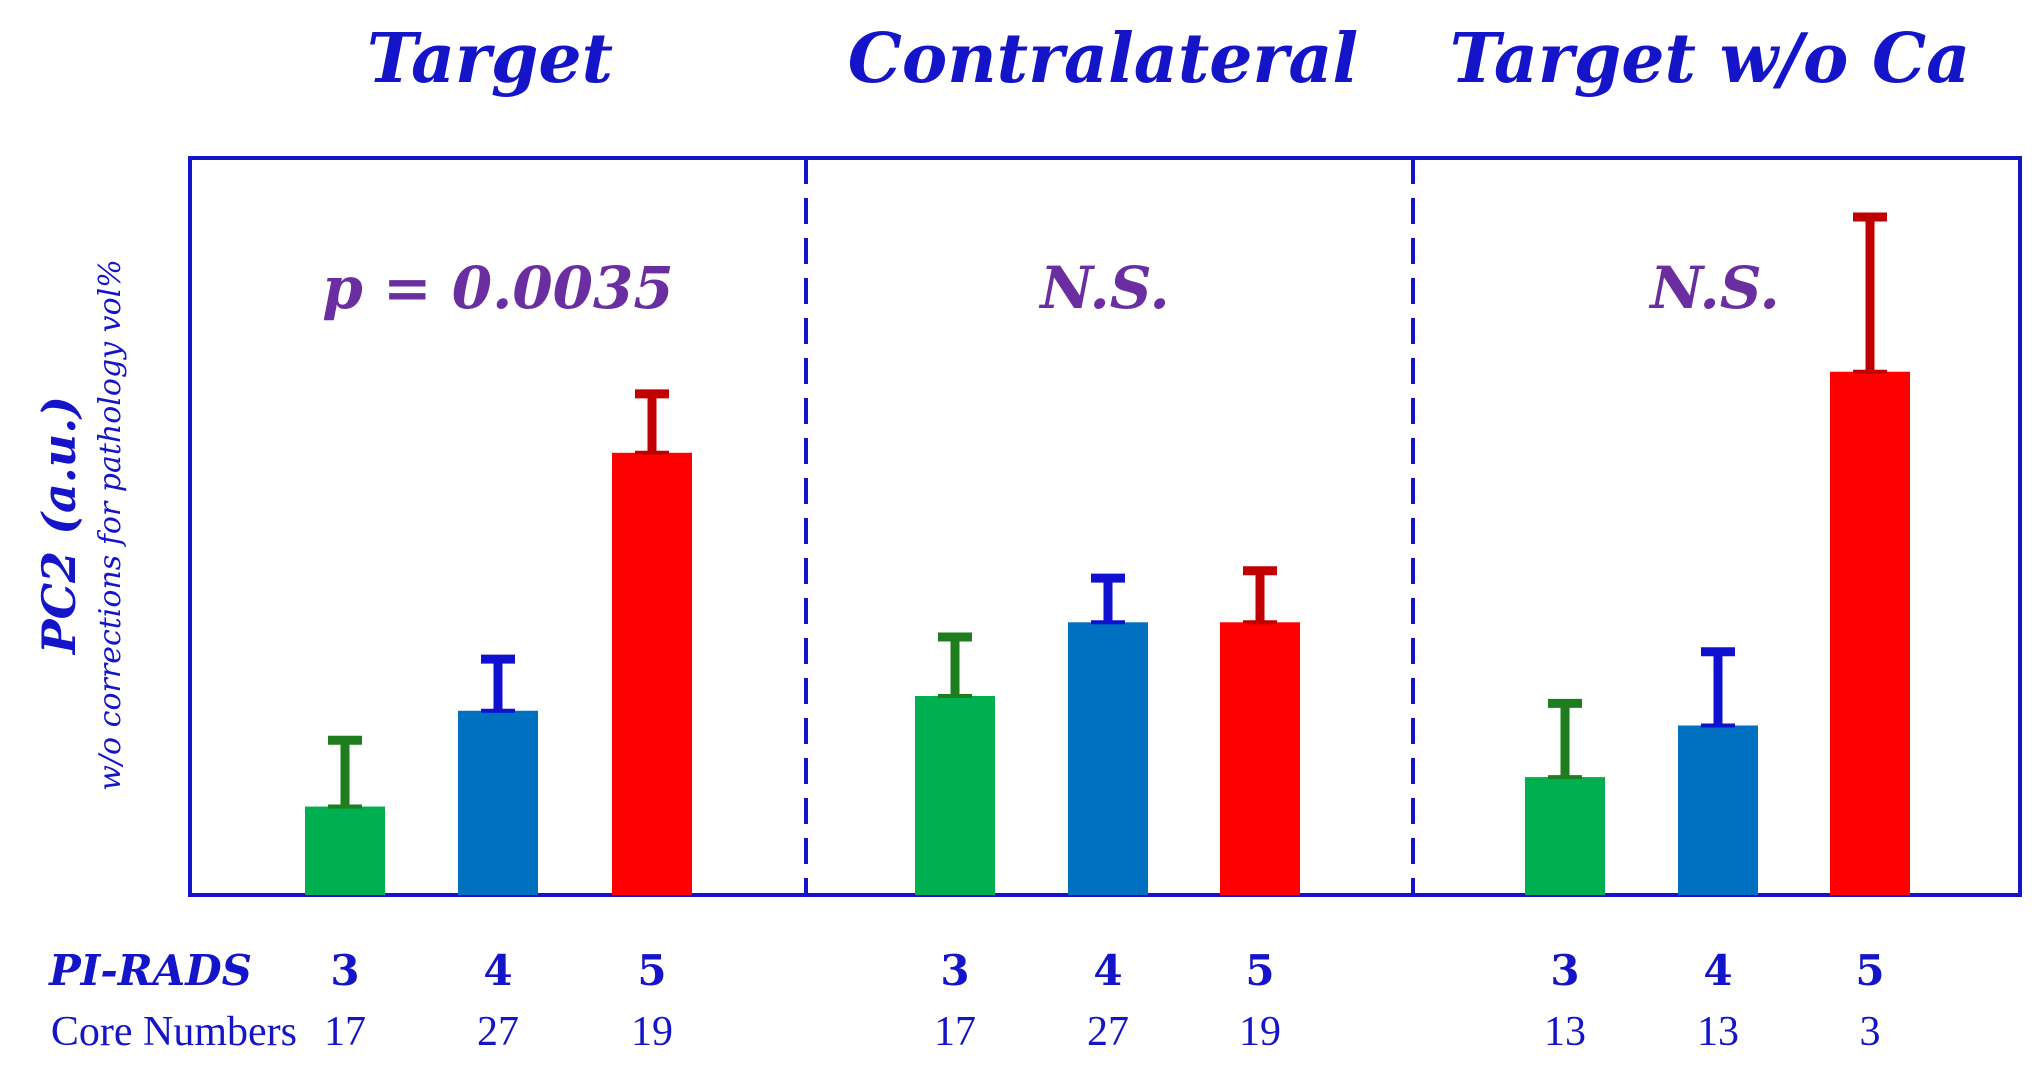 The image size is (2036, 1078). I want to click on group-title-target-wo-ca: Target w/o Ca, so click(1710, 59).